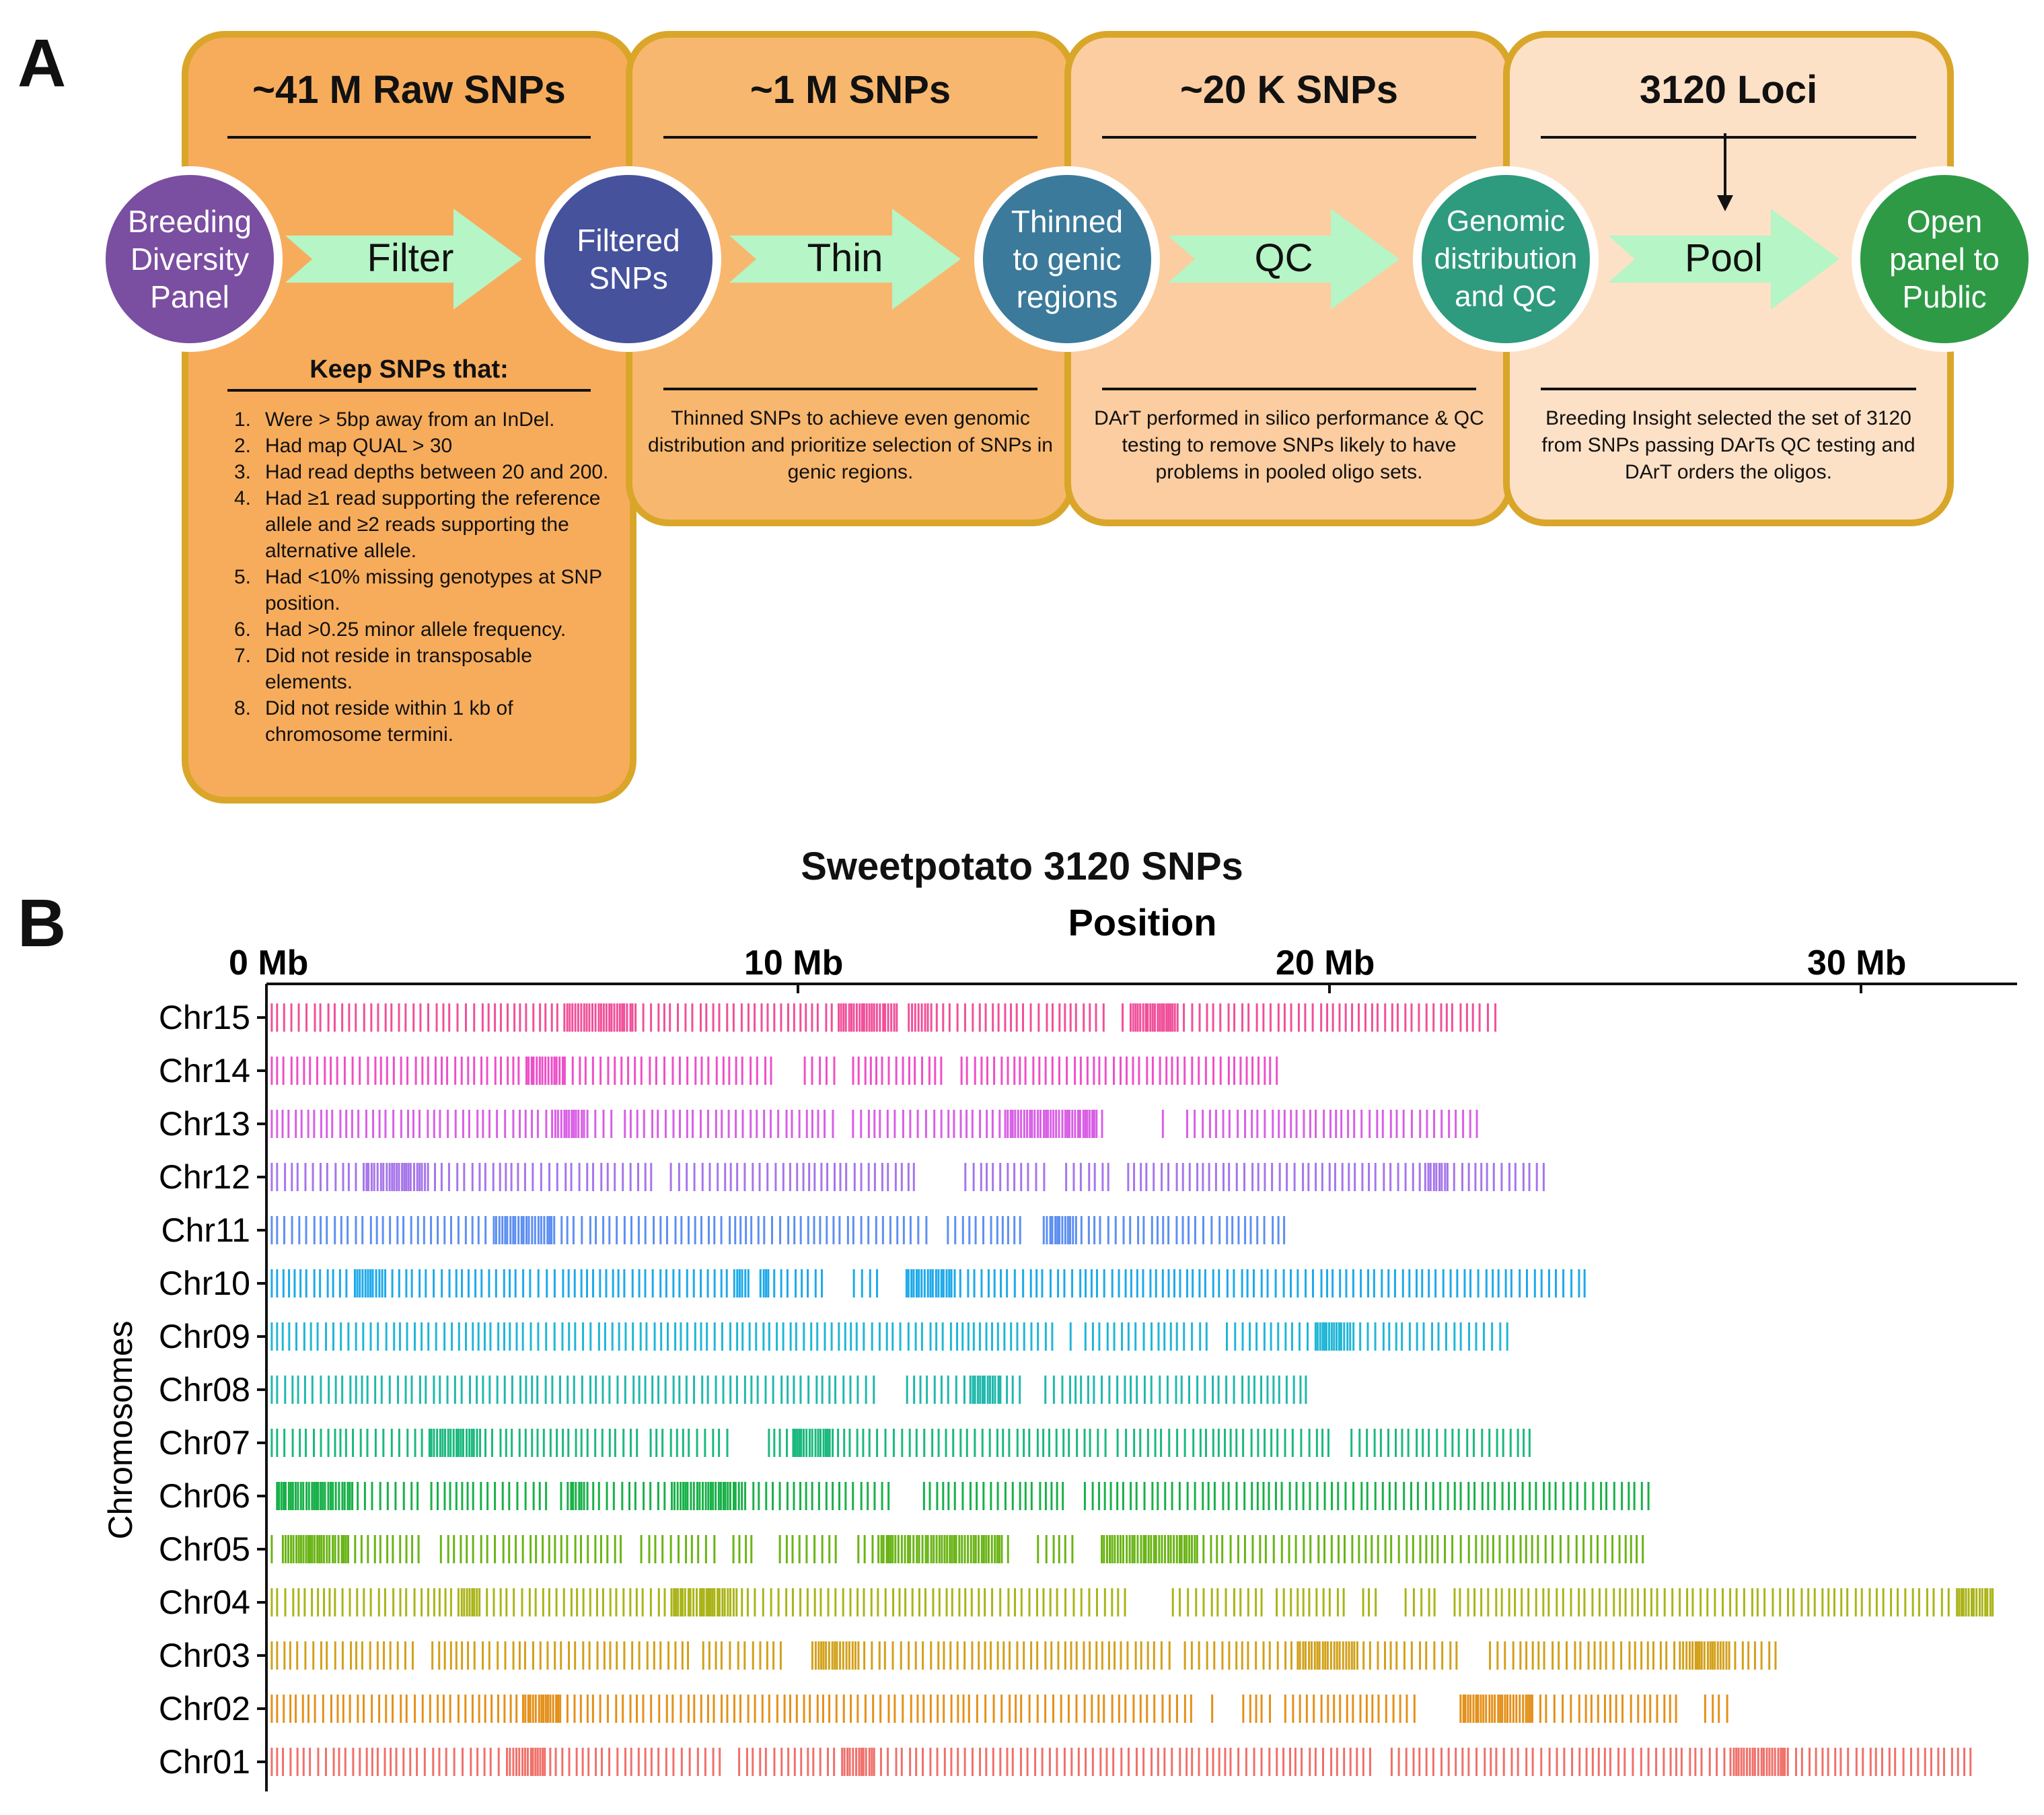  What do you see at coordinates (204, 1071) in the screenshot?
I see `y-tick-label: Chr14` at bounding box center [204, 1071].